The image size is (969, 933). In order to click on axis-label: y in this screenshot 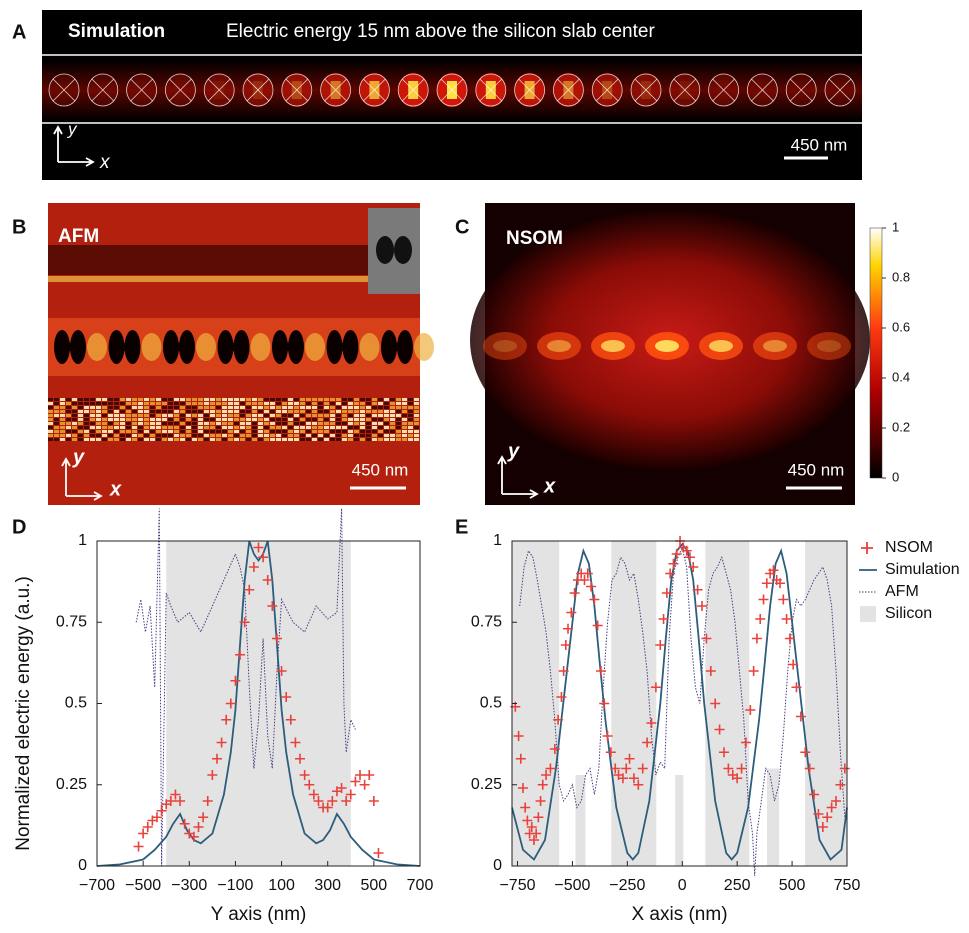, I will do `click(513, 451)`.